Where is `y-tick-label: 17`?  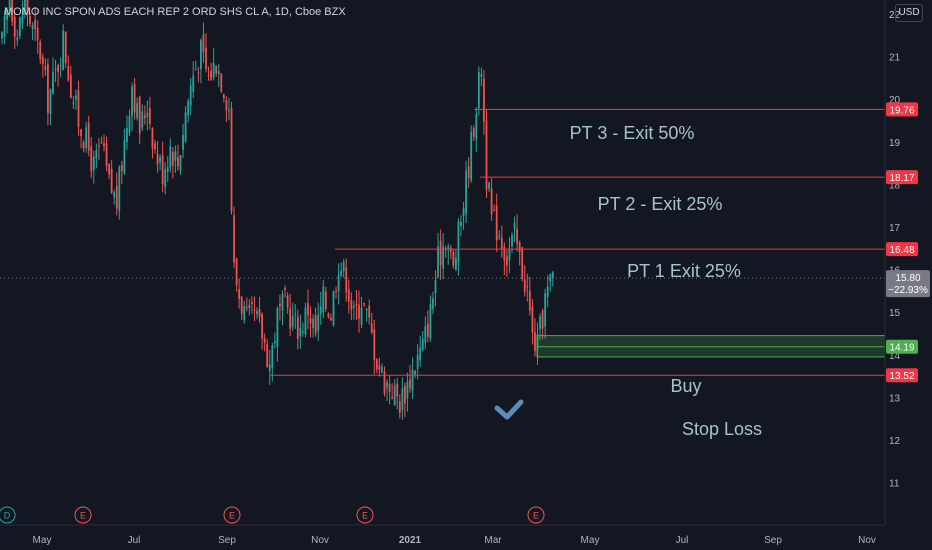
y-tick-label: 17 is located at coordinates (895, 228).